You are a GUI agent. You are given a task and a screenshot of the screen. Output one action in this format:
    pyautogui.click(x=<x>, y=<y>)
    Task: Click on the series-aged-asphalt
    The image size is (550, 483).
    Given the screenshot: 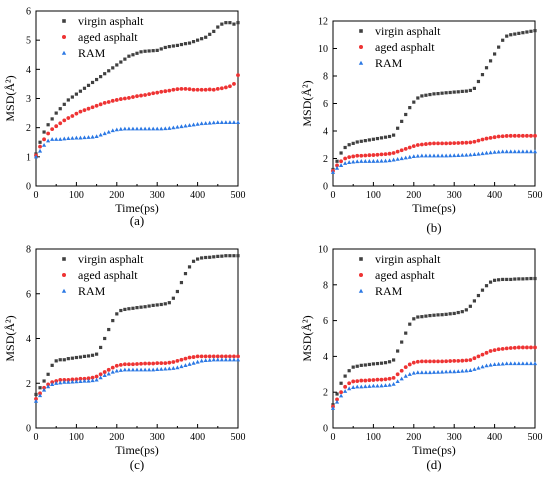 What is the action you would take?
    pyautogui.click(x=434, y=153)
    